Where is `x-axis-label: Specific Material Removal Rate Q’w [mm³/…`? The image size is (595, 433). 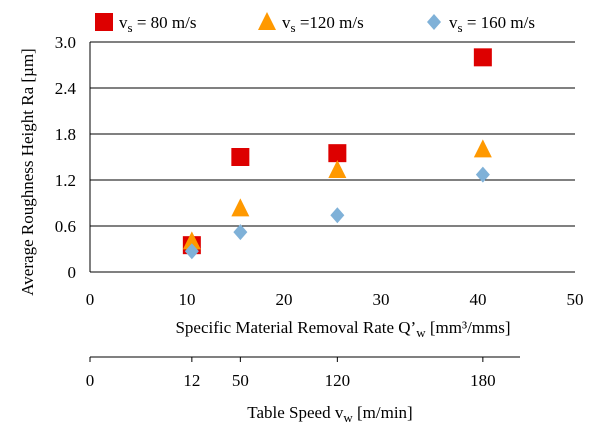
x-axis-label: Specific Material Removal Rate Q’w [mm³/… is located at coordinates (342, 329).